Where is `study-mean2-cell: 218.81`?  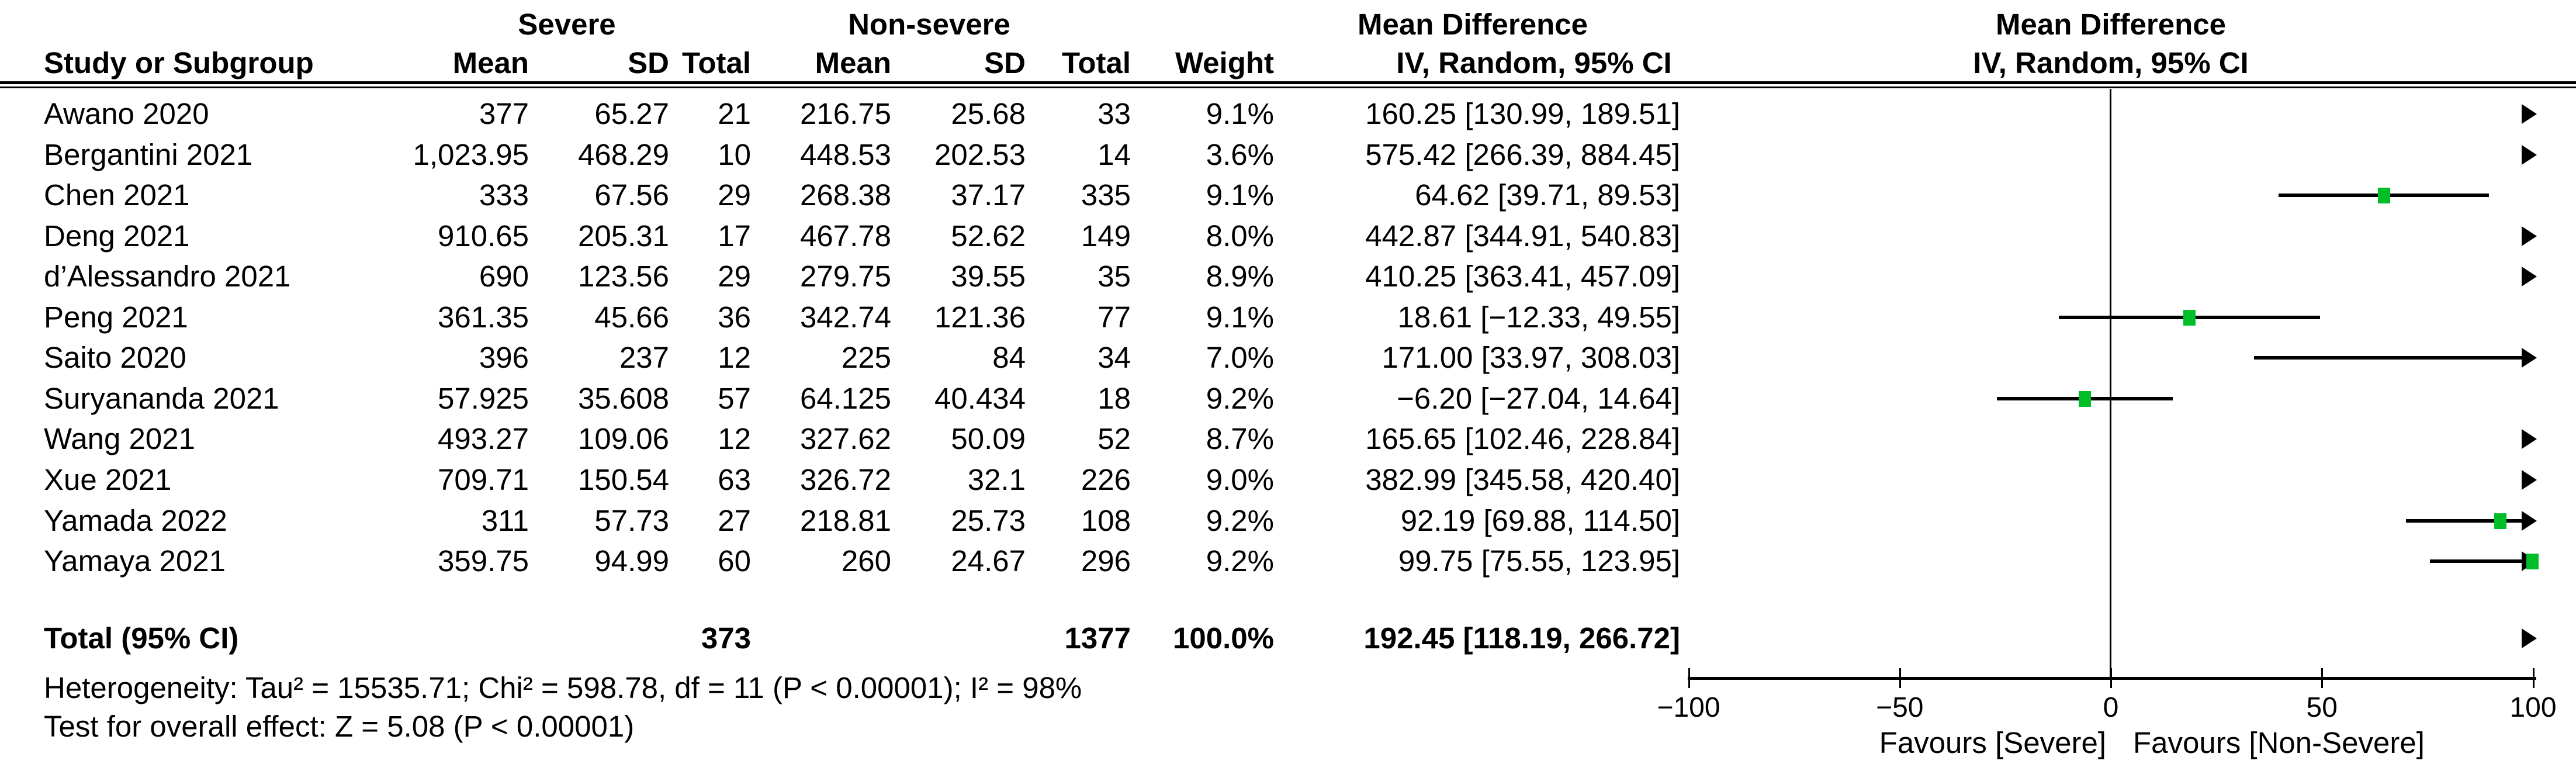
study-mean2-cell: 218.81 is located at coordinates (846, 520).